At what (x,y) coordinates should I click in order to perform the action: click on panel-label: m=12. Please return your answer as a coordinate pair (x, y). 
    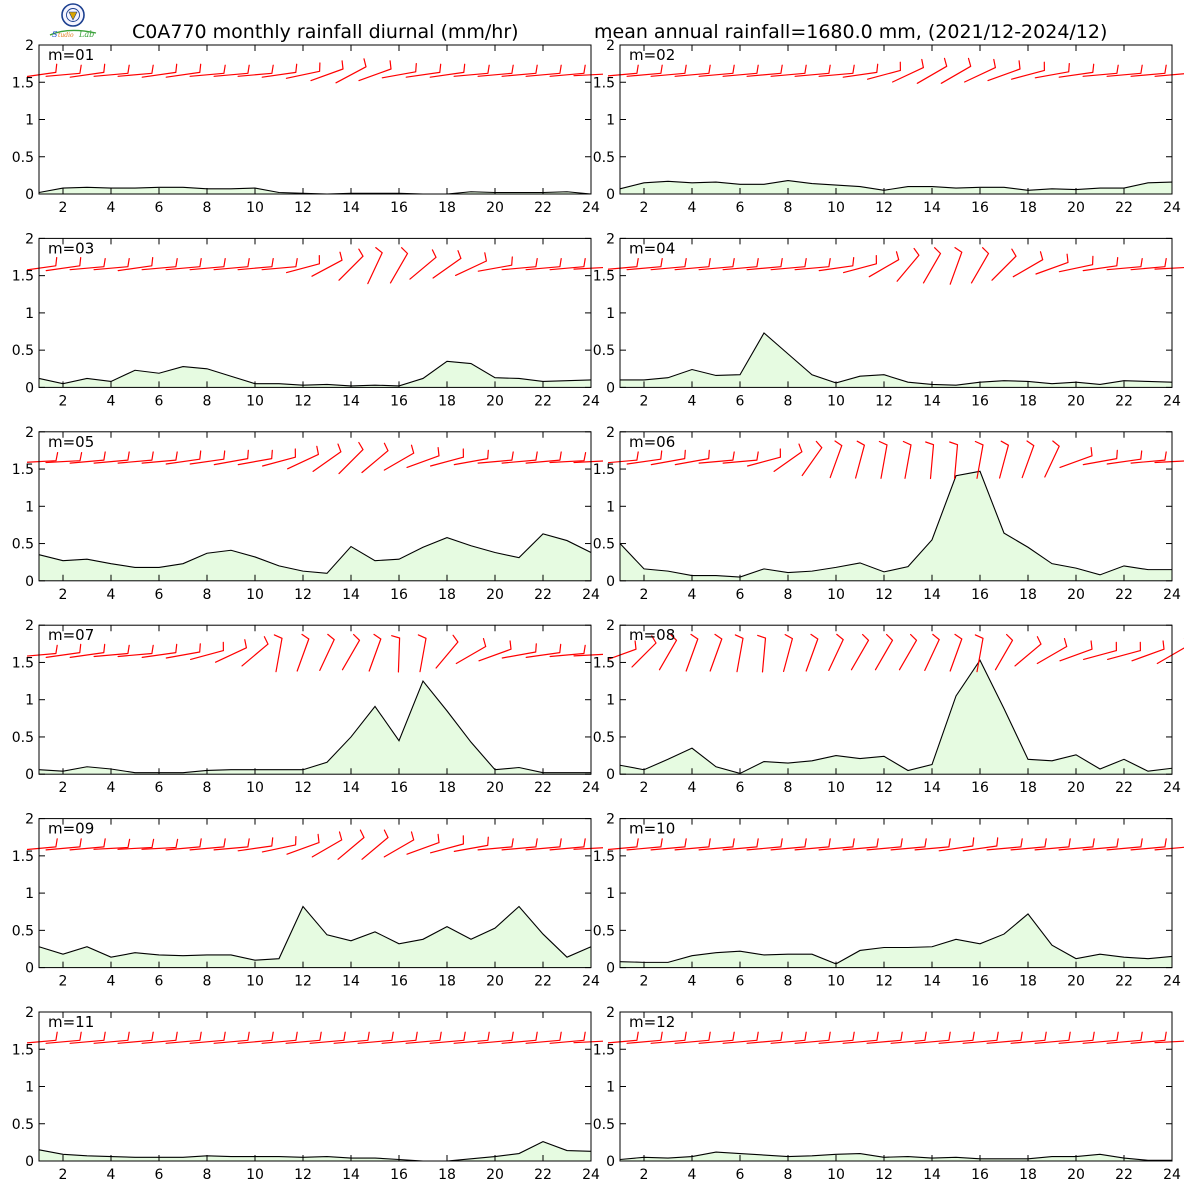
    Looking at the image, I should click on (652, 1022).